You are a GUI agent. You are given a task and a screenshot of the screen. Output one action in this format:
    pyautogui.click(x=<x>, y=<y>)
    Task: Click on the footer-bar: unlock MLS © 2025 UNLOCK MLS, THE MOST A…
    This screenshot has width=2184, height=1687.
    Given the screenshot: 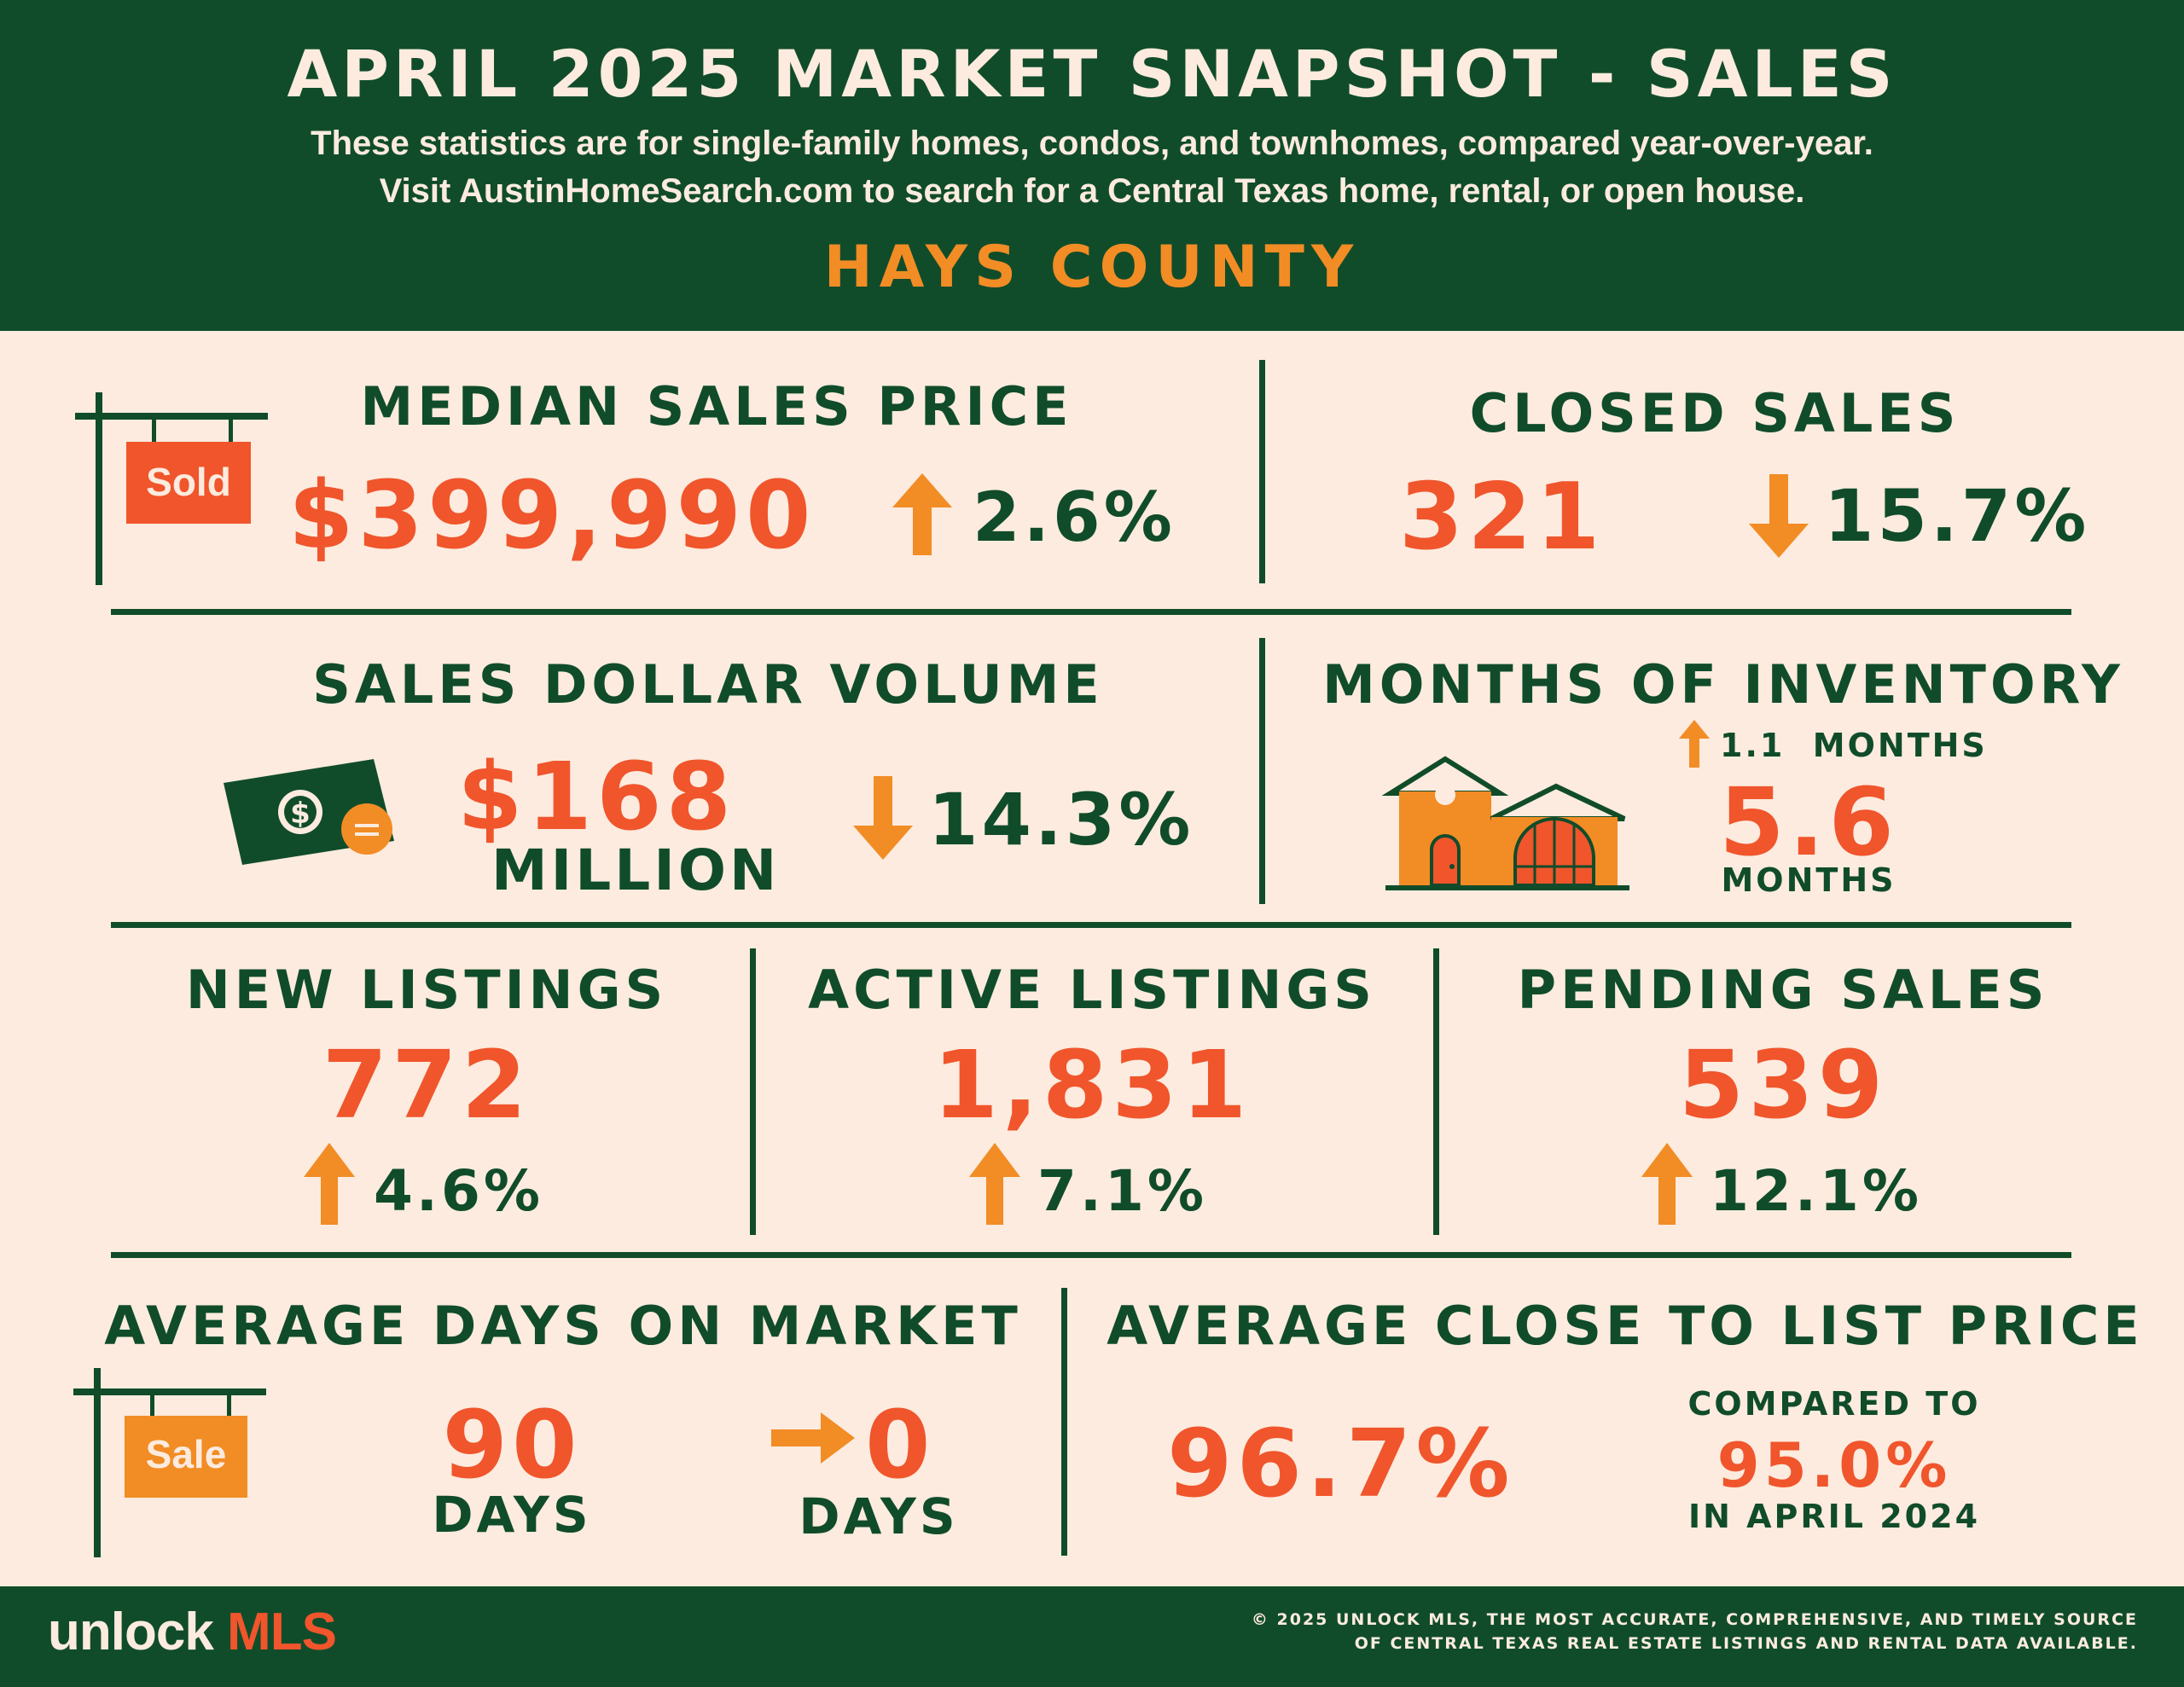 What is the action you would take?
    pyautogui.click(x=1092, y=1636)
    